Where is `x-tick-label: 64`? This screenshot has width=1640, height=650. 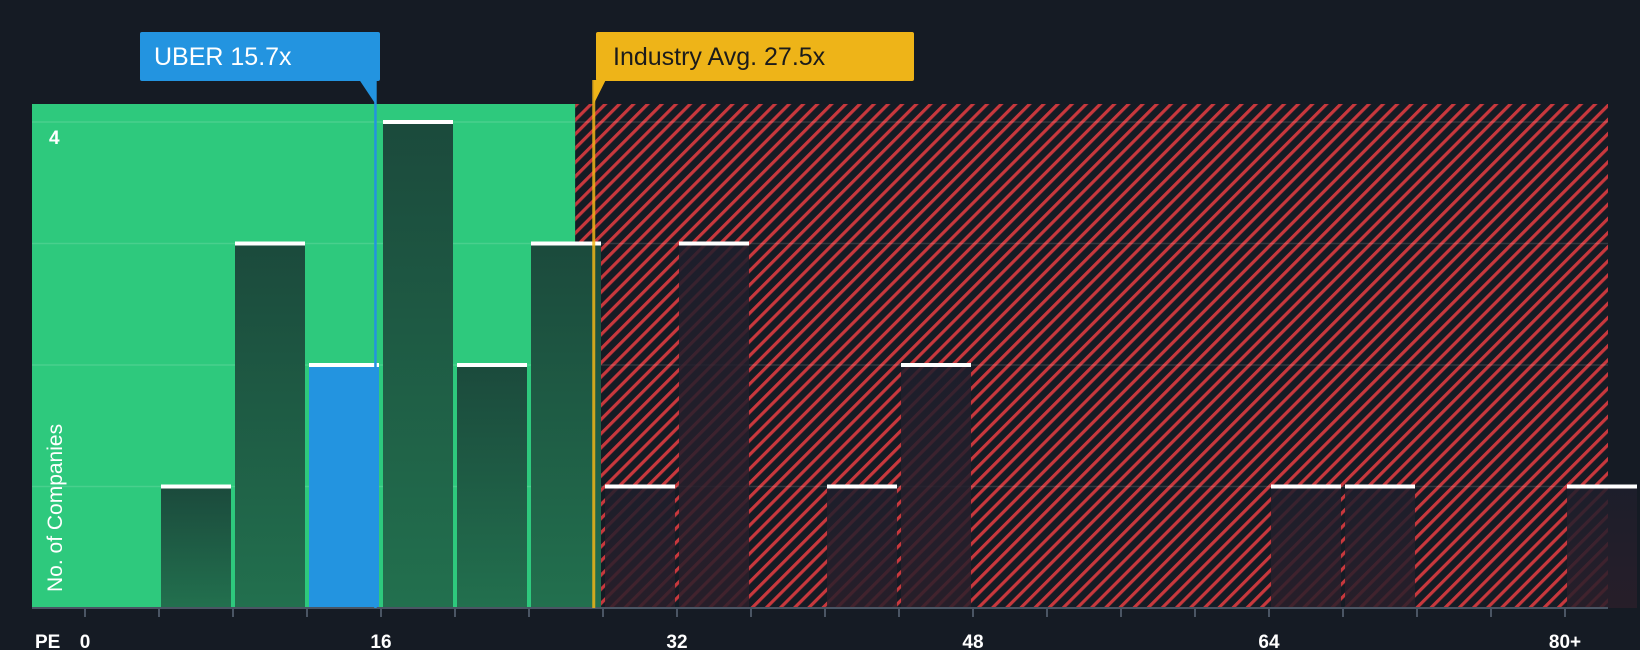 x-tick-label: 64 is located at coordinates (1269, 641).